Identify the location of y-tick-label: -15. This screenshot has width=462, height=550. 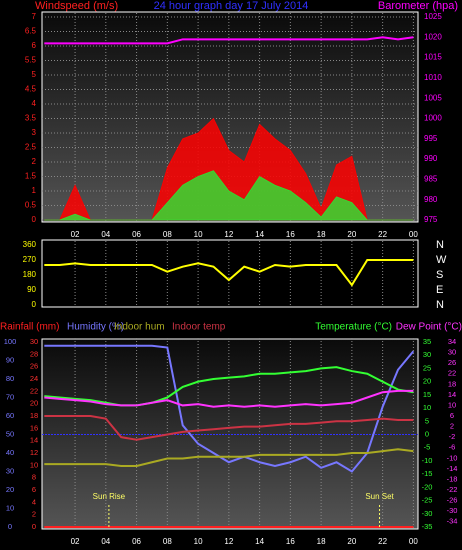
(427, 473).